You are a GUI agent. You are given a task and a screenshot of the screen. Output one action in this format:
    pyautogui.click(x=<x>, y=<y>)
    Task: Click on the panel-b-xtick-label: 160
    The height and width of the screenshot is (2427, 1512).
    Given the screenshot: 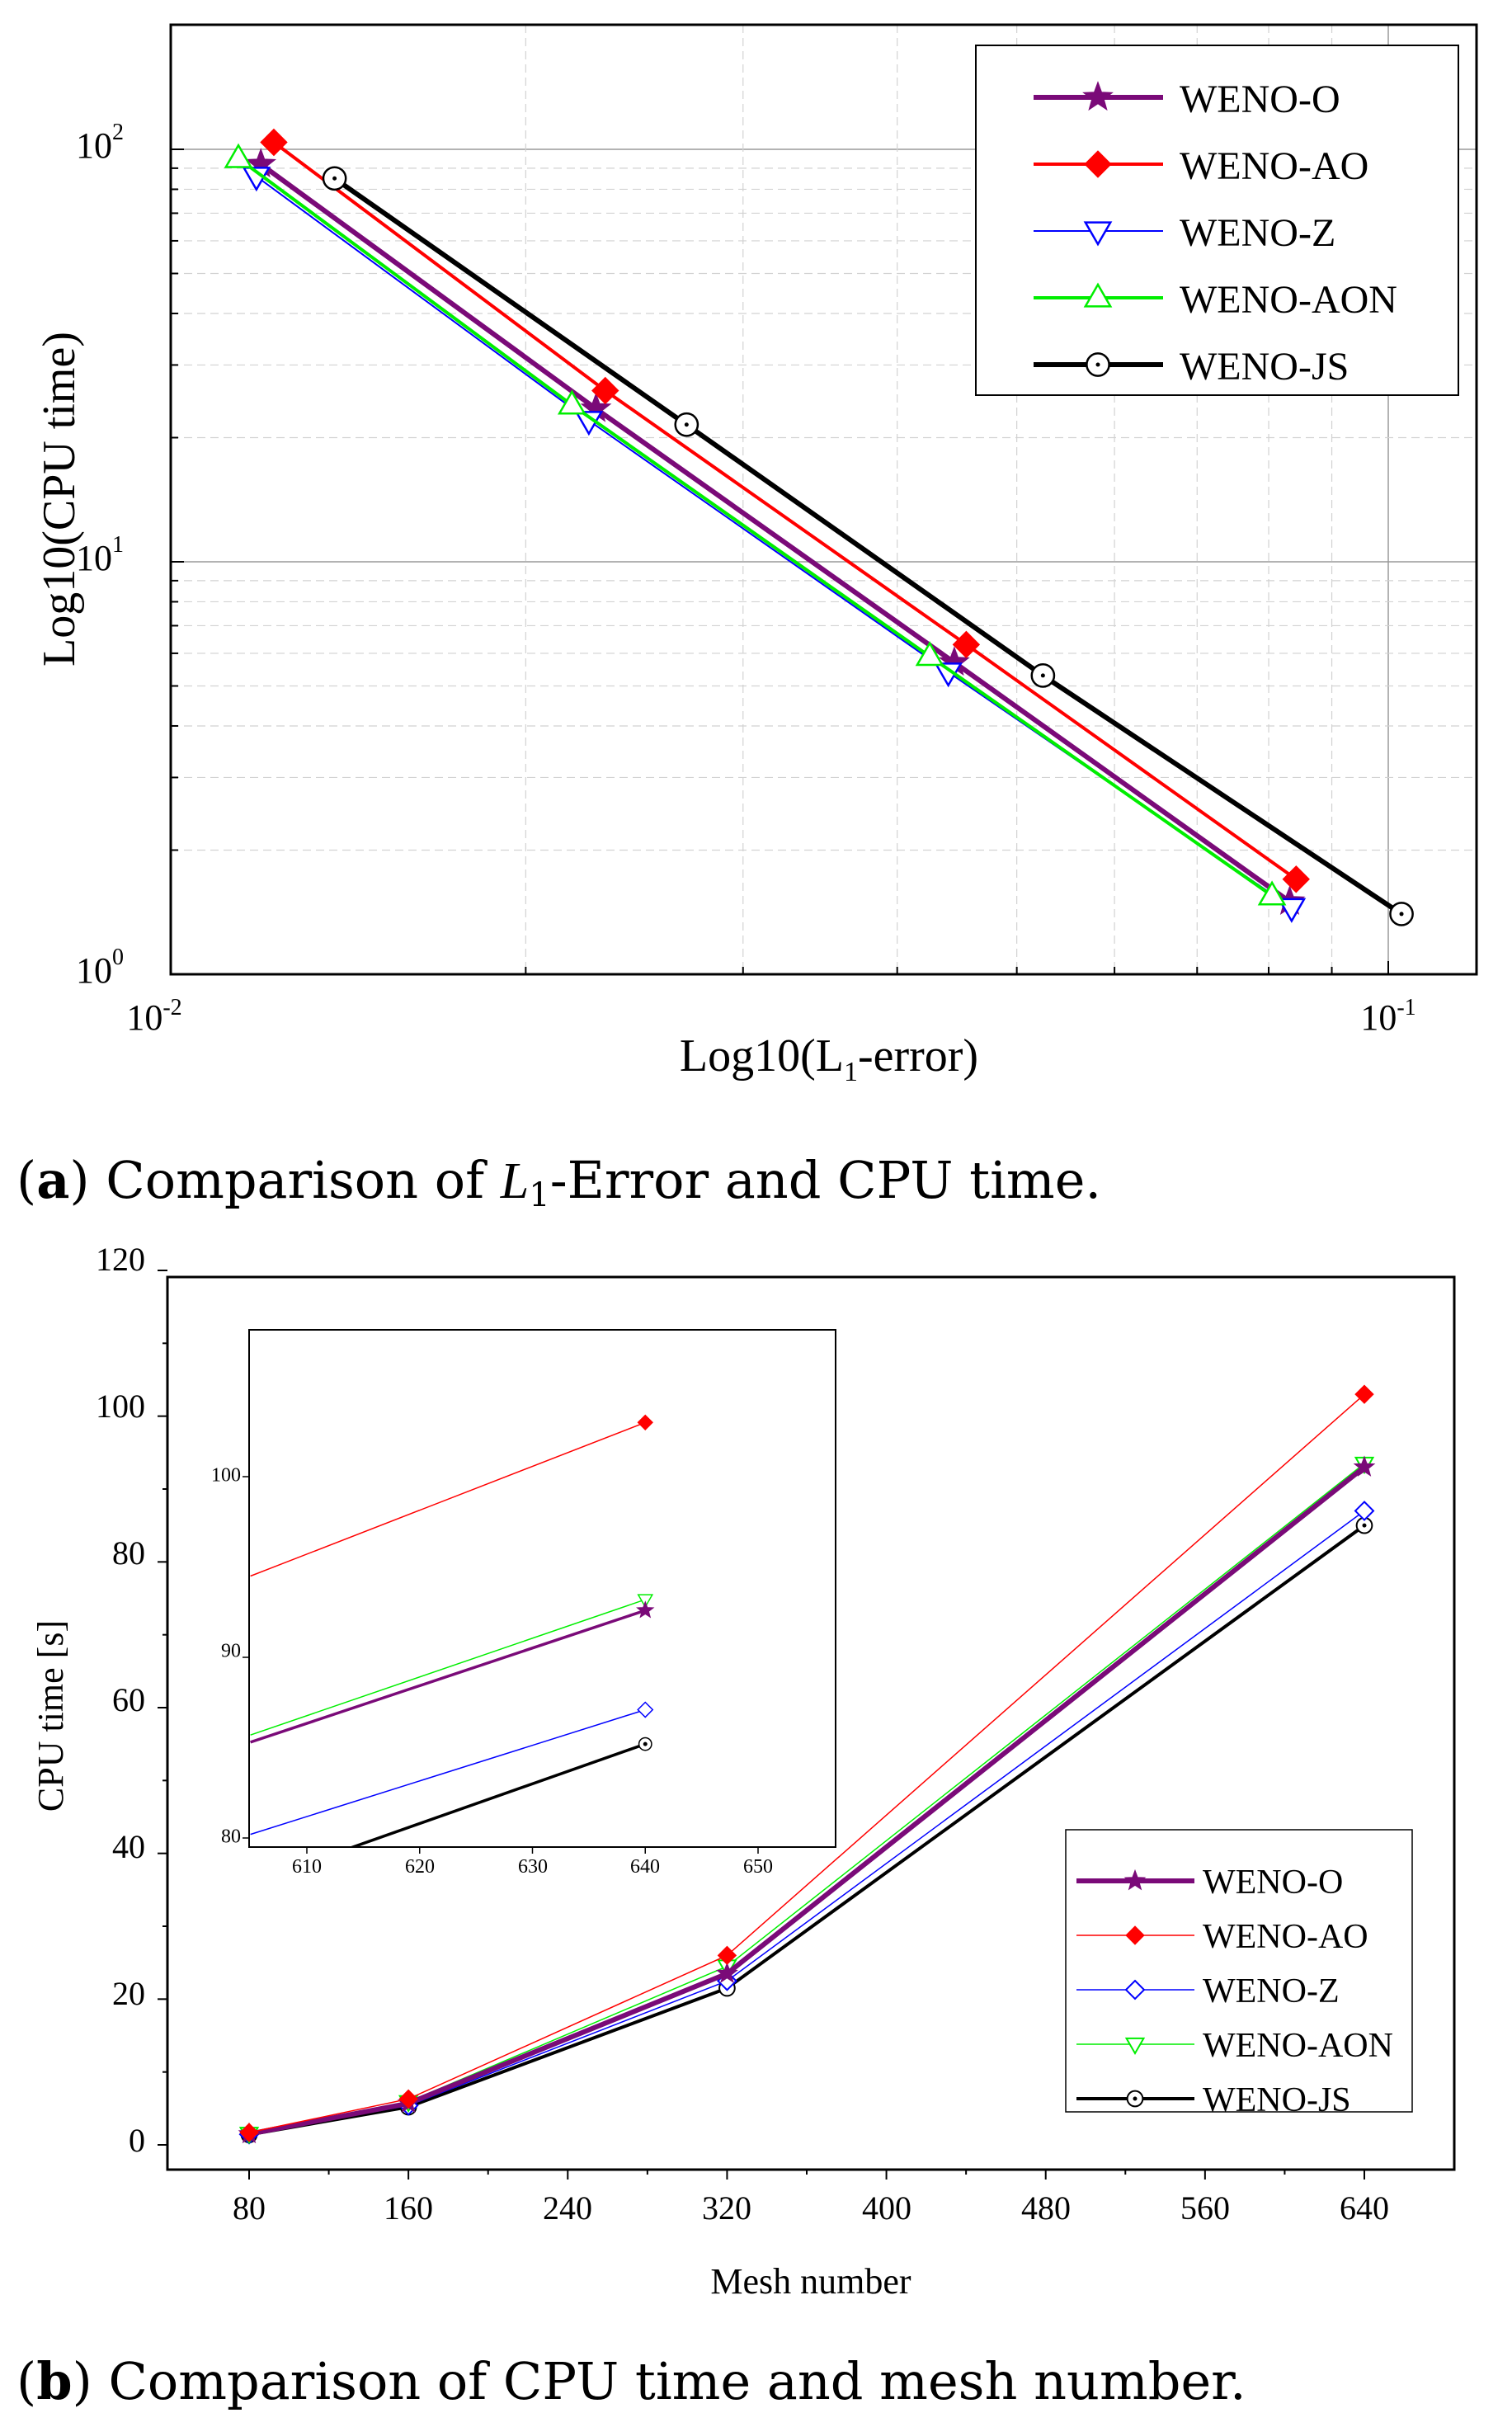 What is the action you would take?
    pyautogui.click(x=408, y=2208)
    